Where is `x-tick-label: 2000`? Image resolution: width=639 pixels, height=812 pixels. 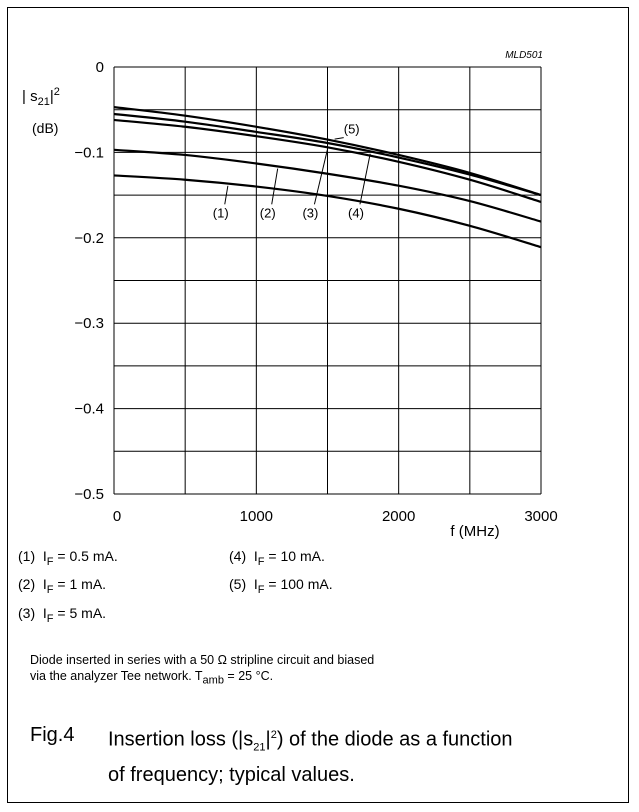 x-tick-label: 2000 is located at coordinates (398, 516).